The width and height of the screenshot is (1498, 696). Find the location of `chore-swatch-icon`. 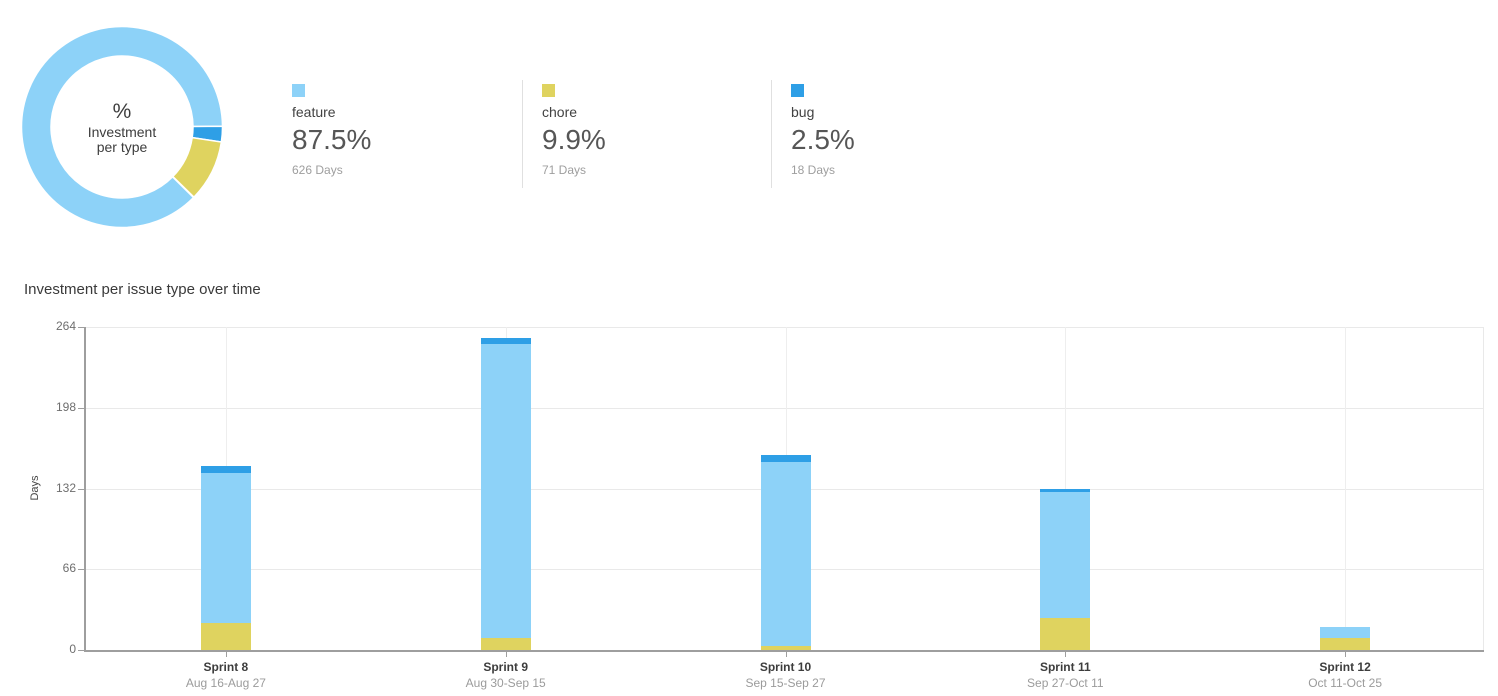

chore-swatch-icon is located at coordinates (548, 90).